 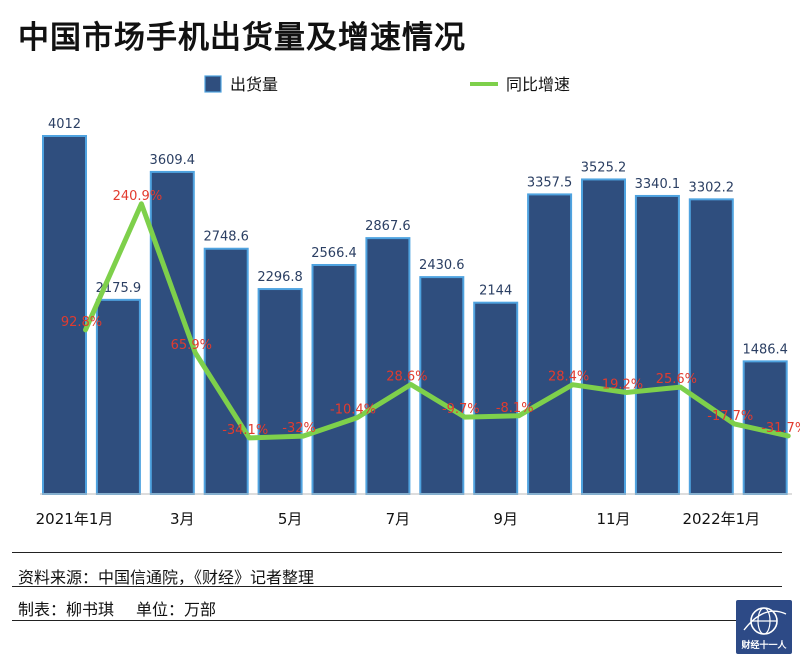 I want to click on legend-bar-swatch, so click(x=213, y=84).